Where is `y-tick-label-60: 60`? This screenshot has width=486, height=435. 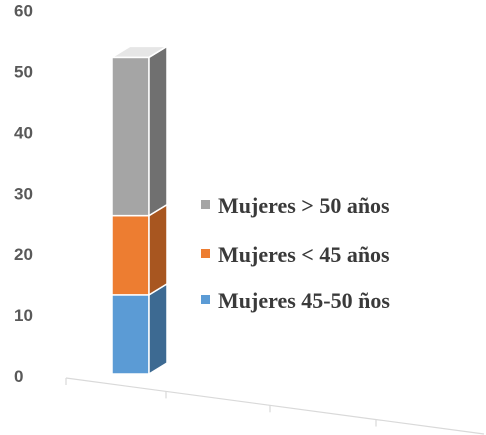
y-tick-label-60: 60 is located at coordinates (23, 11).